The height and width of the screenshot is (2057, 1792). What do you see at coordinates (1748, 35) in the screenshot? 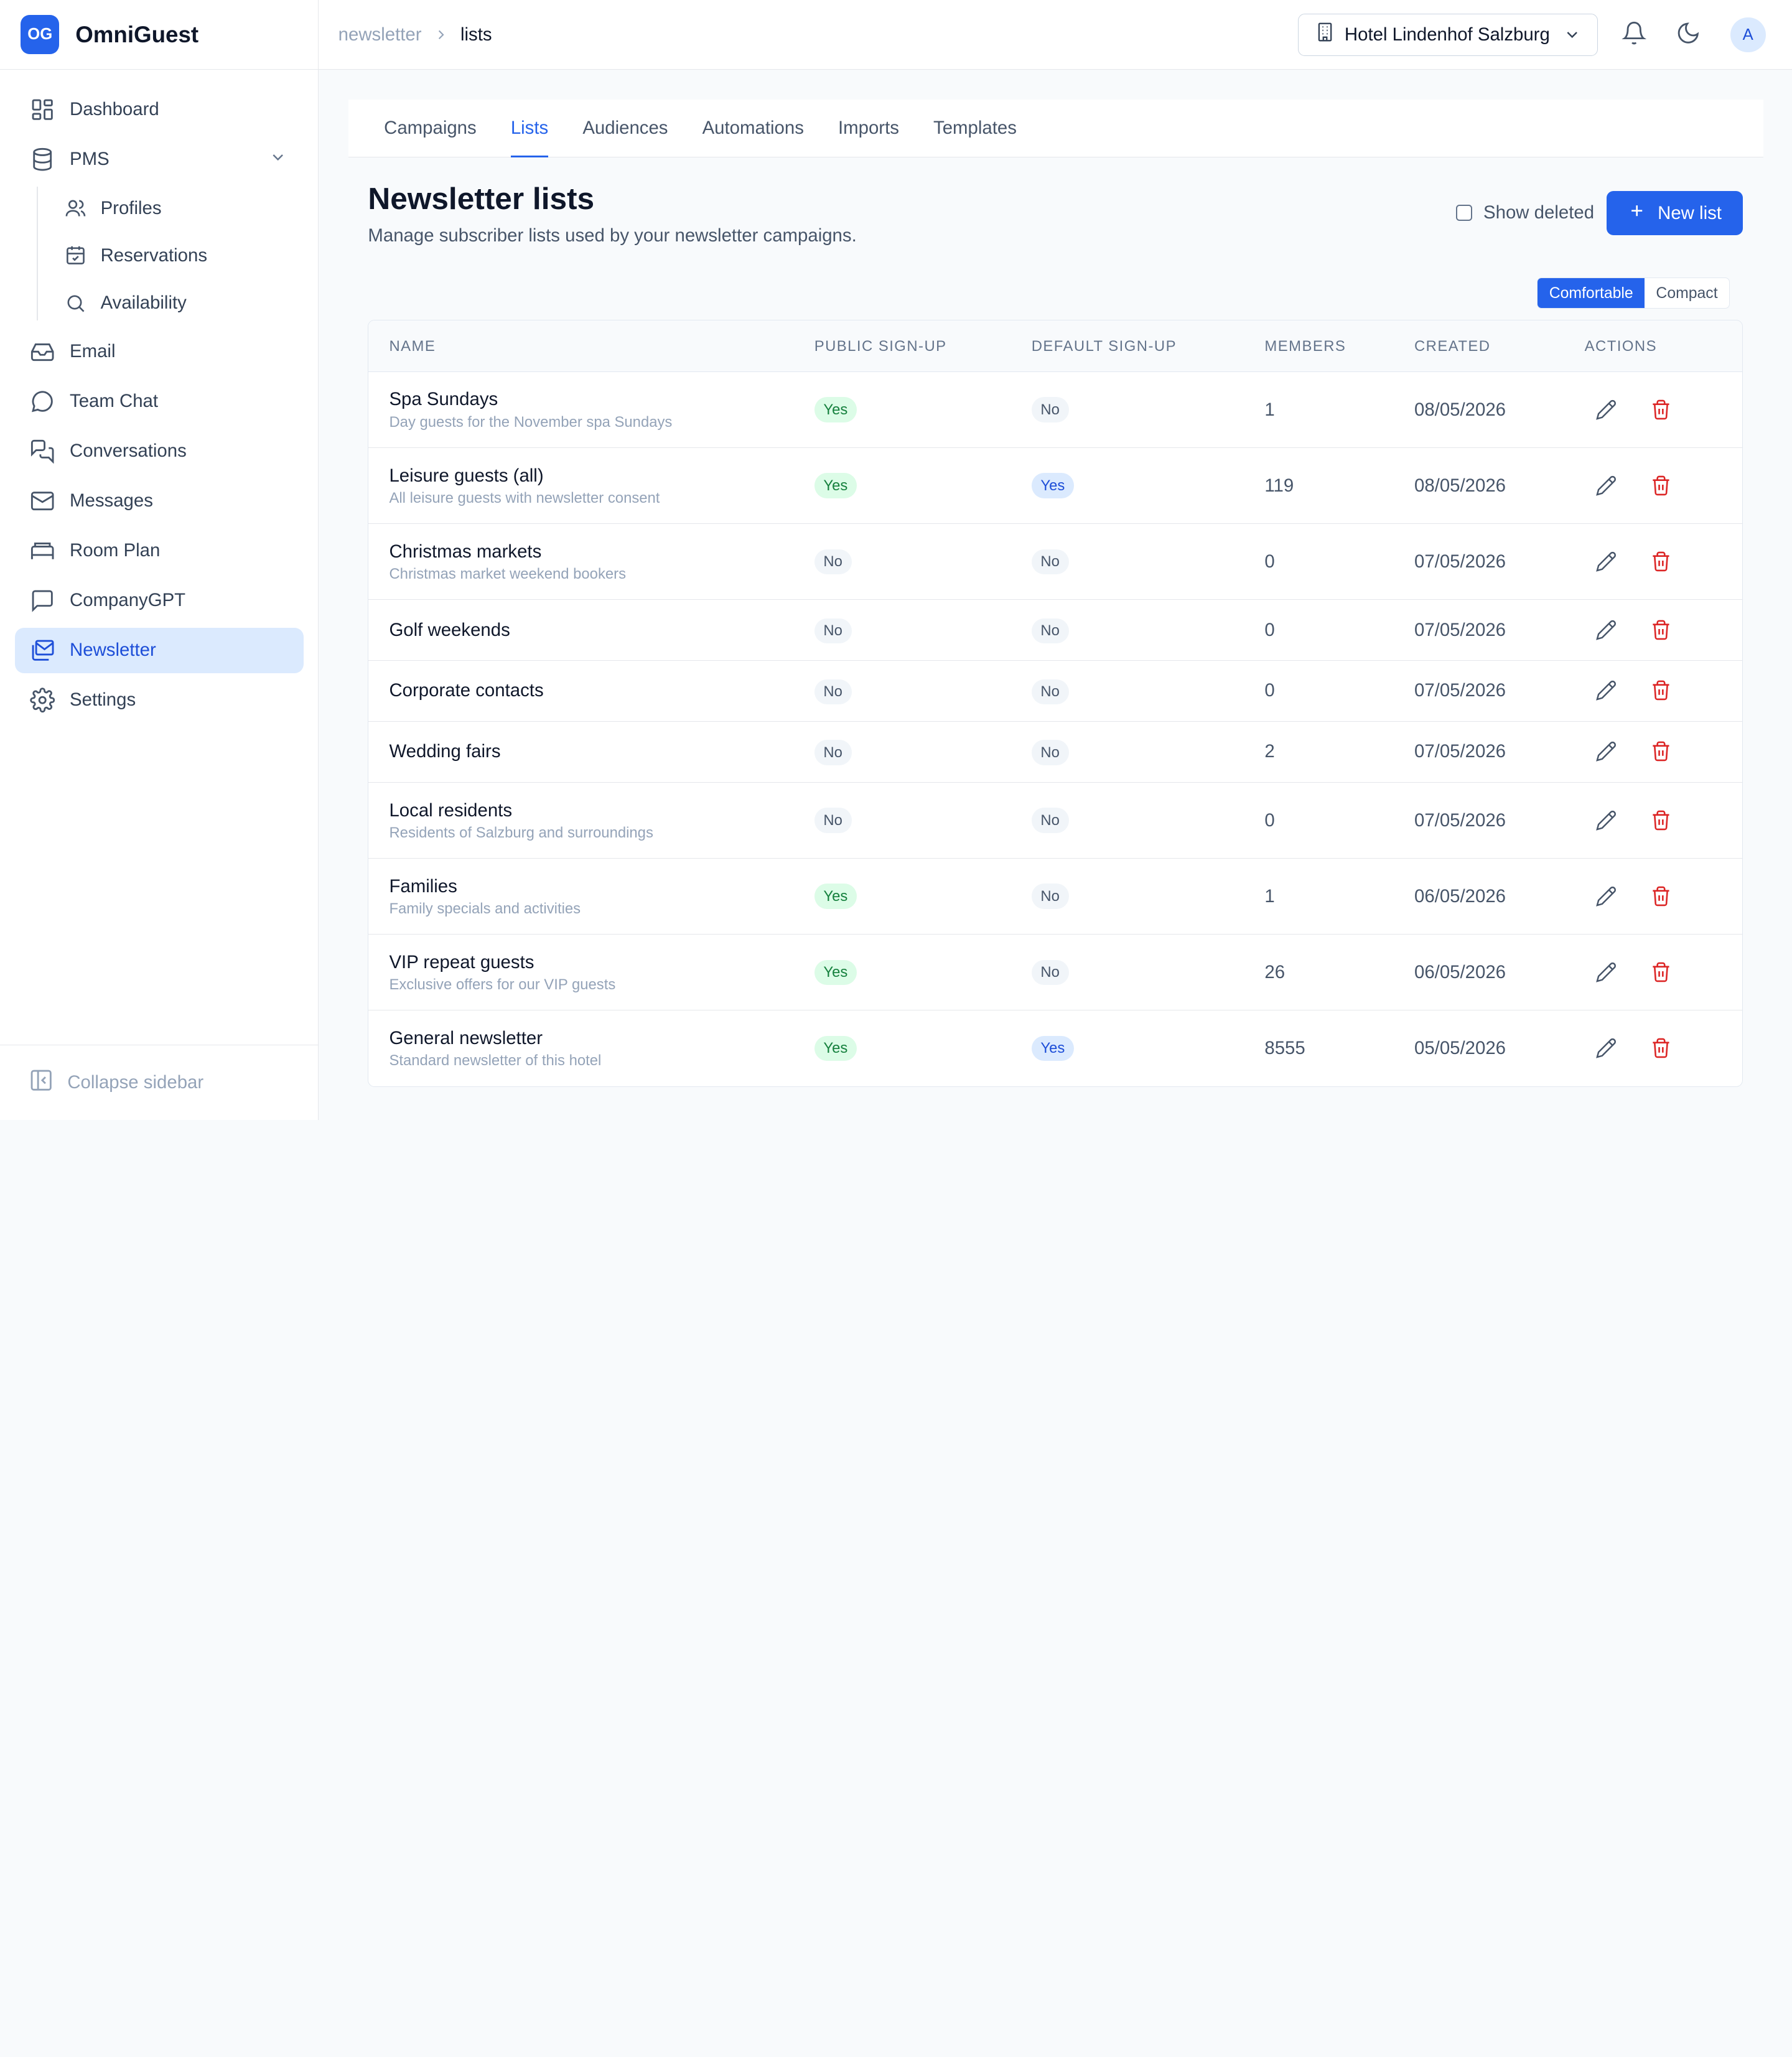
I see `avatar: A` at bounding box center [1748, 35].